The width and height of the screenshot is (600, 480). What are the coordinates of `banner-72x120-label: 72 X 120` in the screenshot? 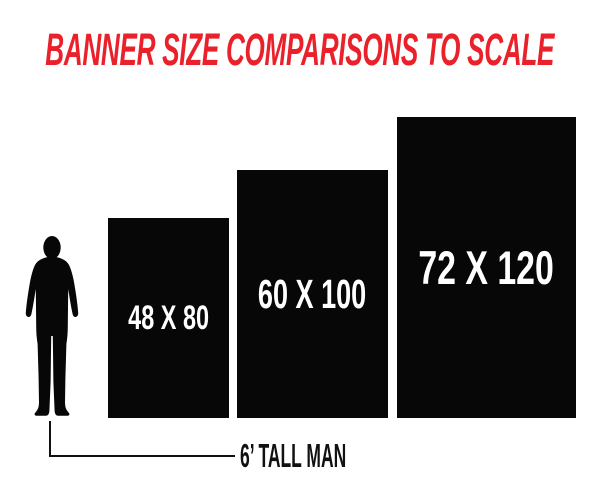 It's located at (486, 267).